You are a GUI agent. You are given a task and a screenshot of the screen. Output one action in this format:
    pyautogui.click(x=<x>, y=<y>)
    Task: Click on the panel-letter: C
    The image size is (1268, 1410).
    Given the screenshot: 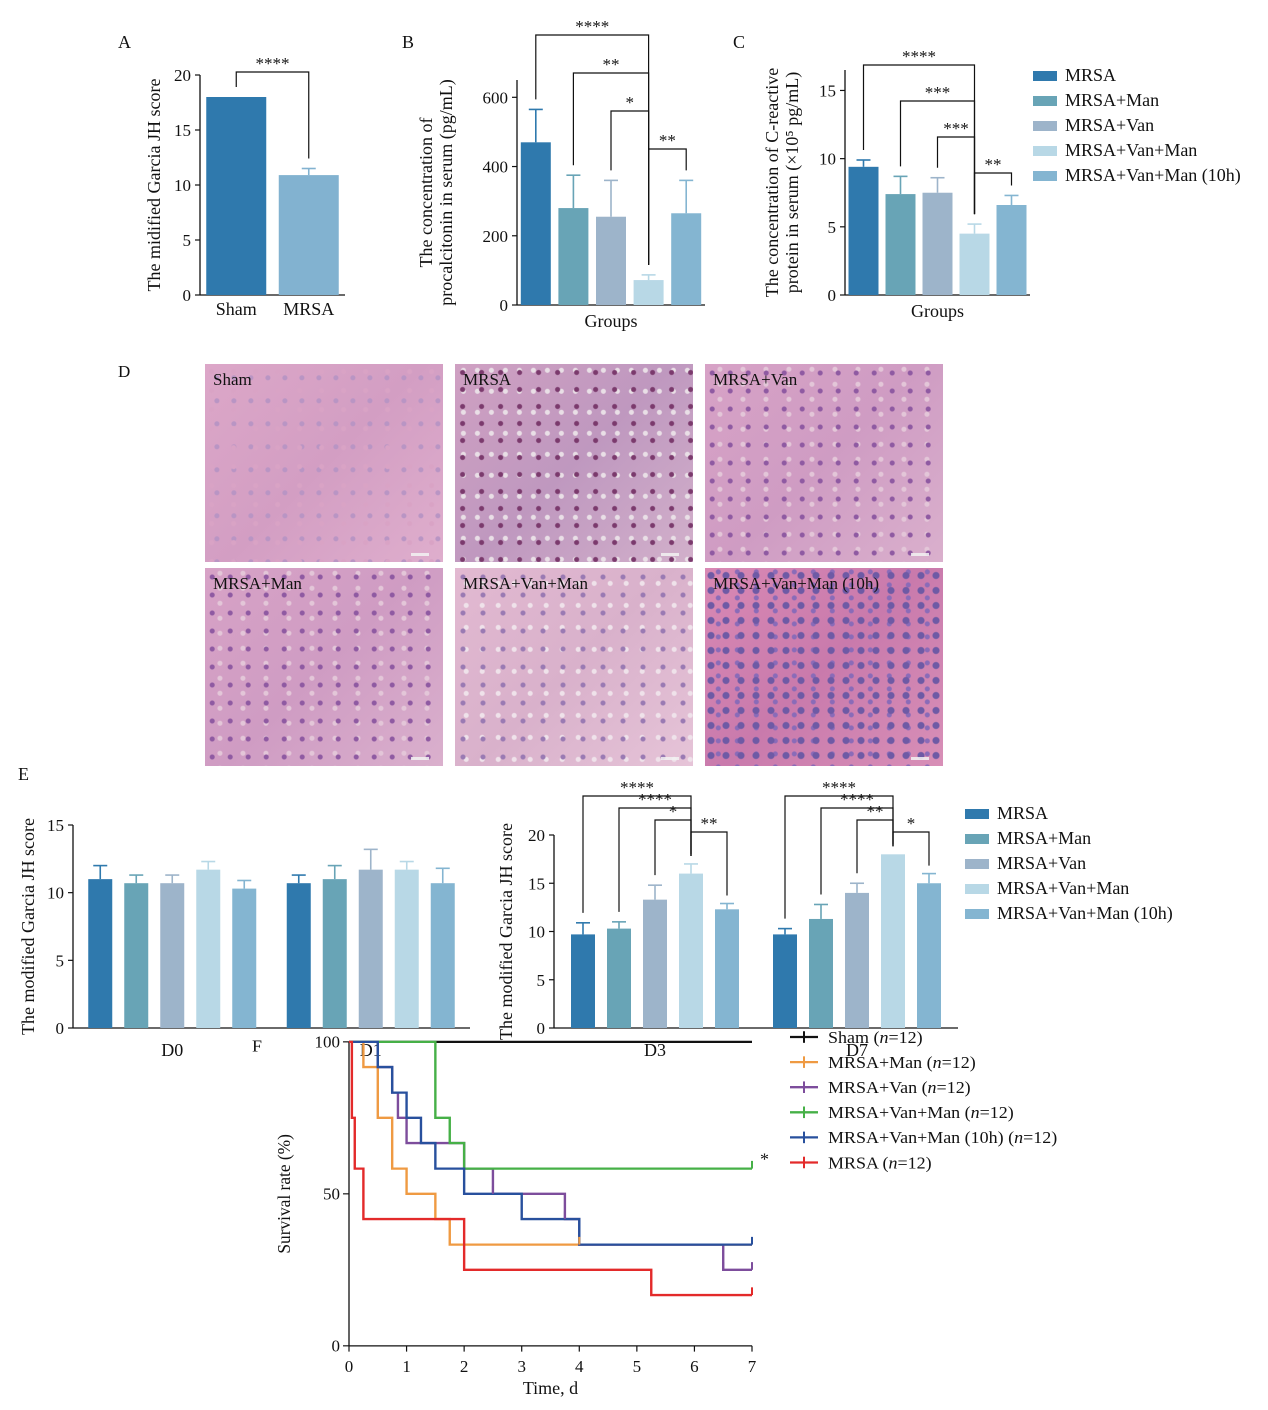 What is the action you would take?
    pyautogui.click(x=739, y=42)
    